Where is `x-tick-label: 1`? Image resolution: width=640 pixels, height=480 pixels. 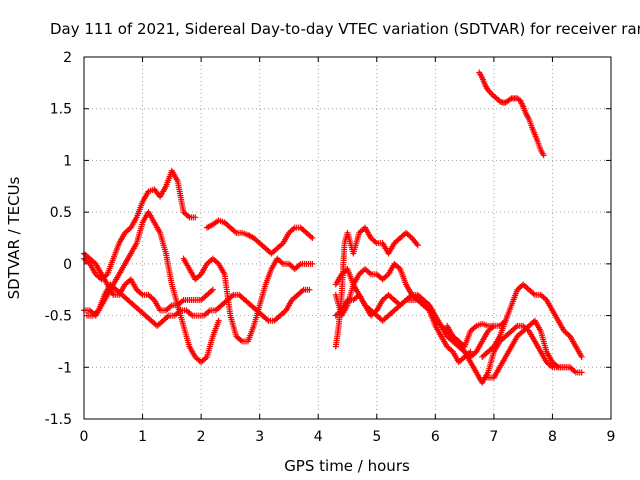 x-tick-label: 1 is located at coordinates (142, 437).